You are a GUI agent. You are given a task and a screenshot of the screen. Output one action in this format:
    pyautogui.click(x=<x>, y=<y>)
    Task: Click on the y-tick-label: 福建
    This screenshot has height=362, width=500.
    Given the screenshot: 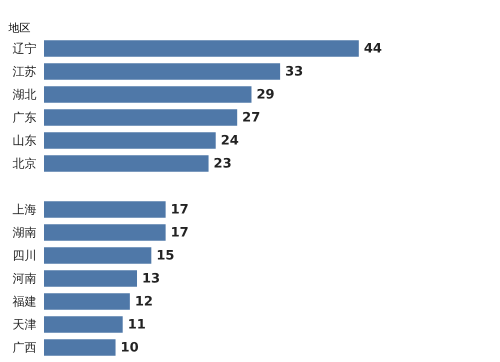 What is the action you would take?
    pyautogui.click(x=24, y=301)
    